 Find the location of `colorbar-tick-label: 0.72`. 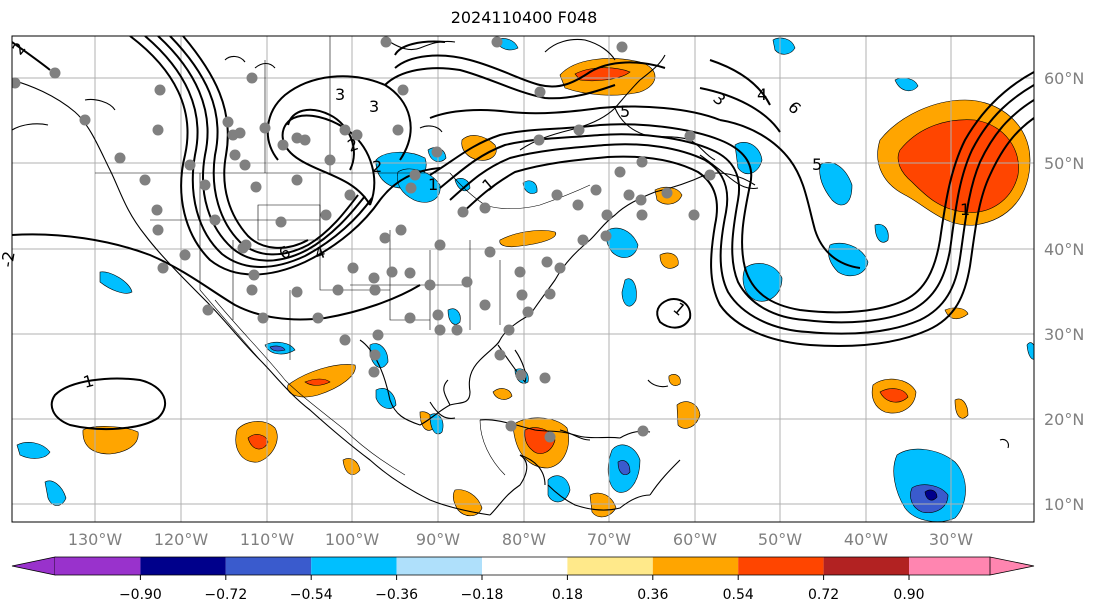

colorbar-tick-label: 0.72 is located at coordinates (823, 595).